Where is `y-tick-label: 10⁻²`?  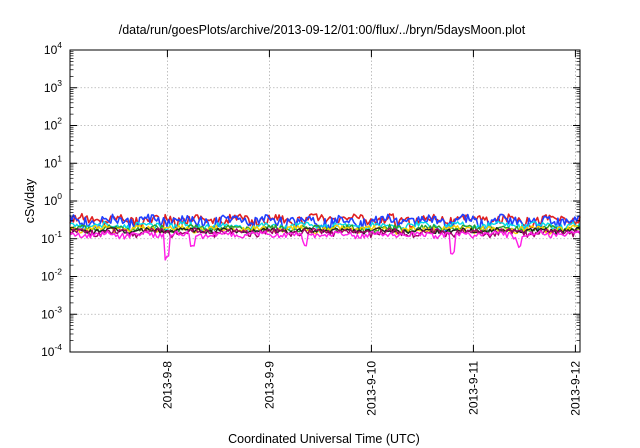
y-tick-label: 10⁻² is located at coordinates (51, 275).